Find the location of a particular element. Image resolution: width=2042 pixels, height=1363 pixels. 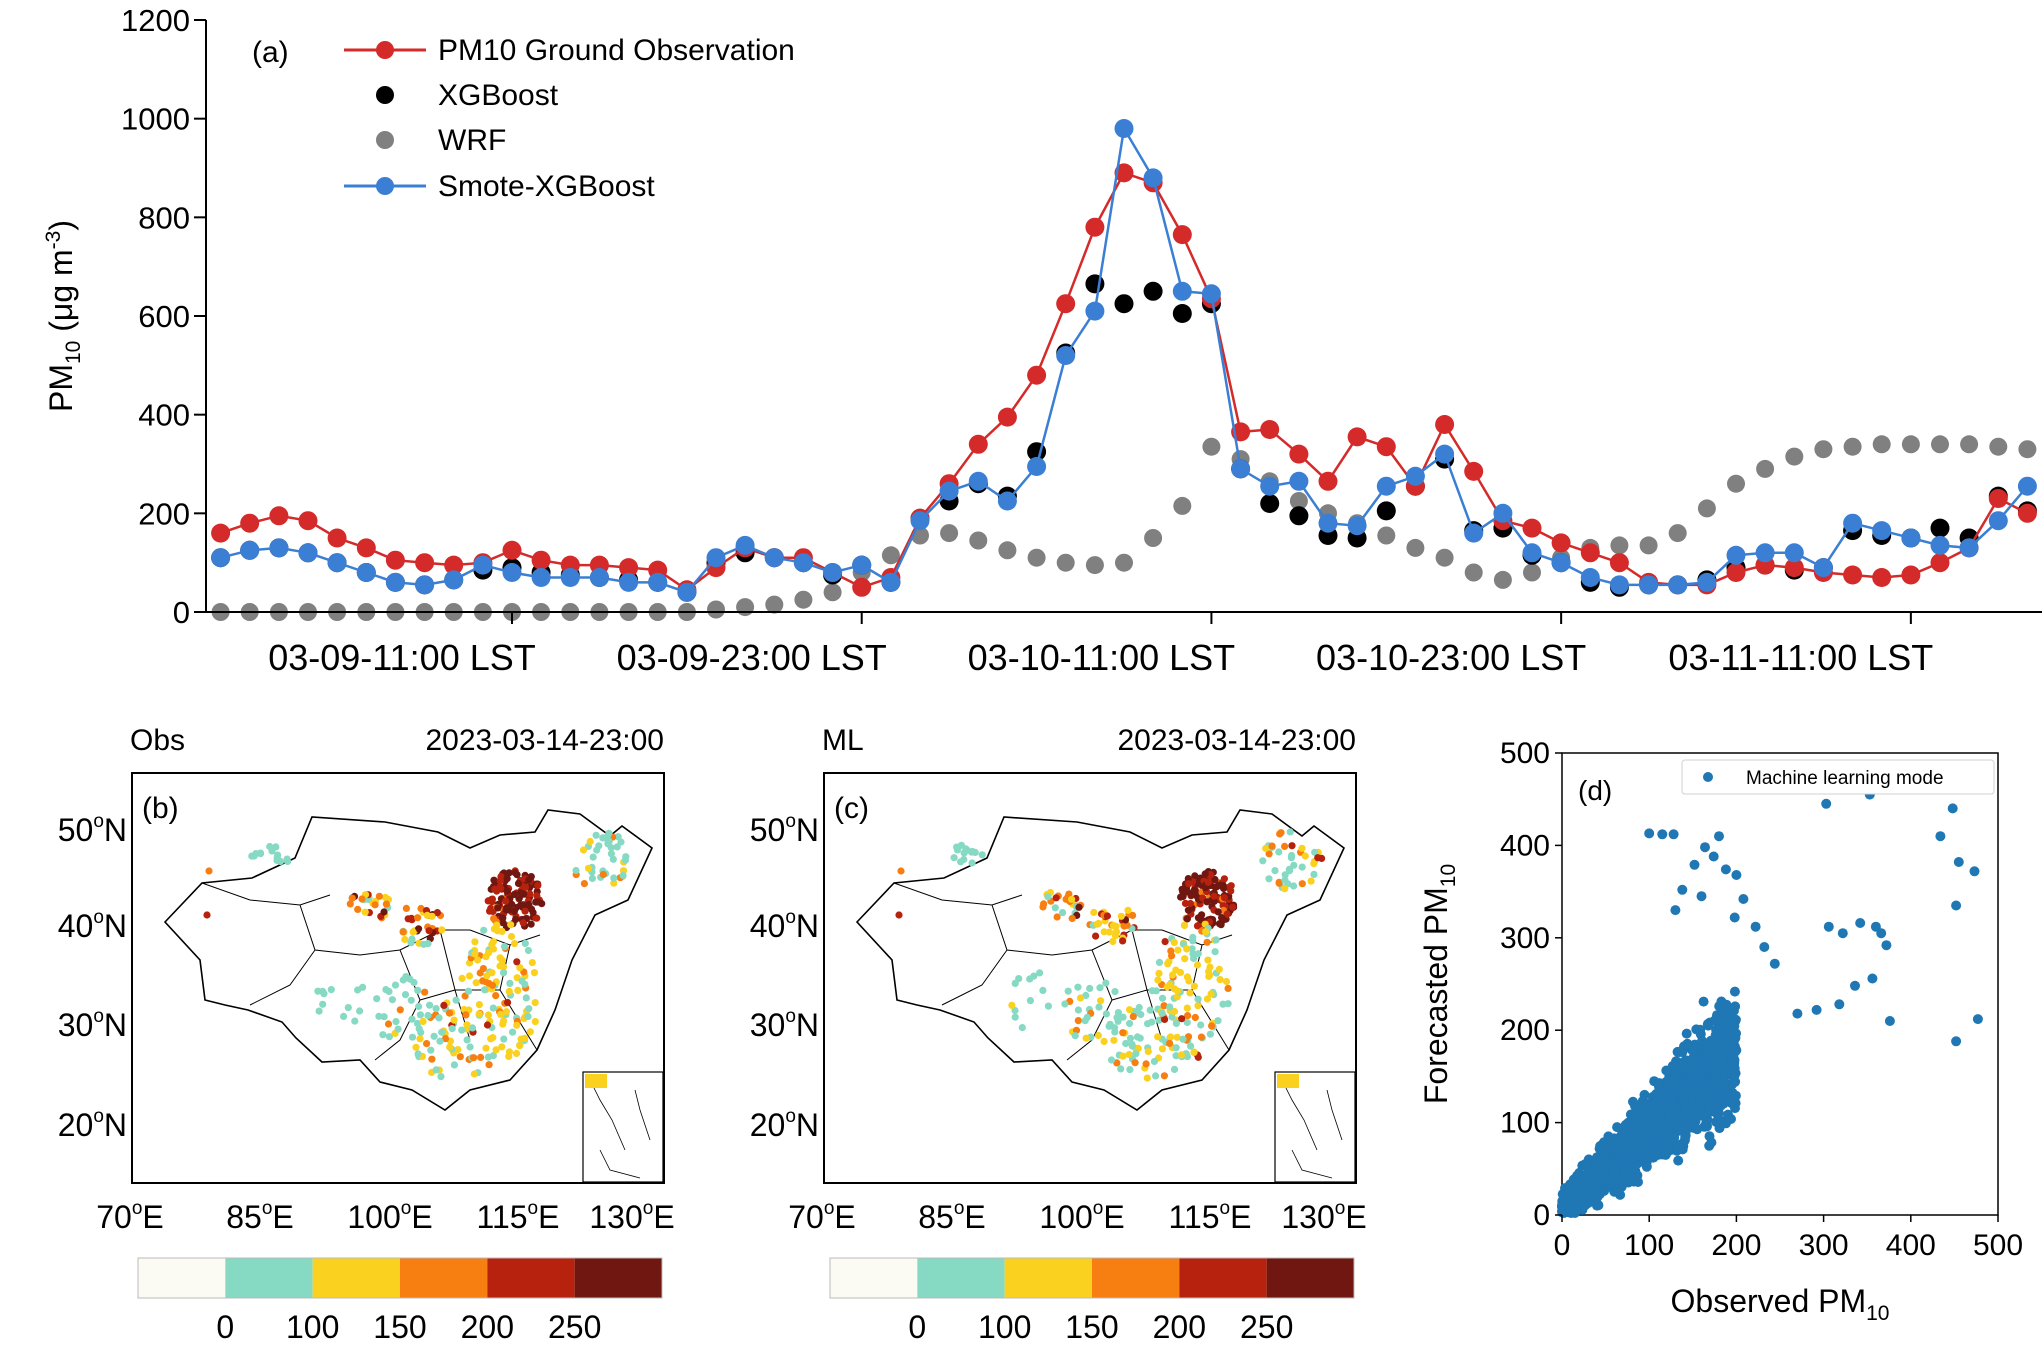

panel-b-lat-ticks: 50oN 40oN 30oN 20oN is located at coordinates (92, 977).